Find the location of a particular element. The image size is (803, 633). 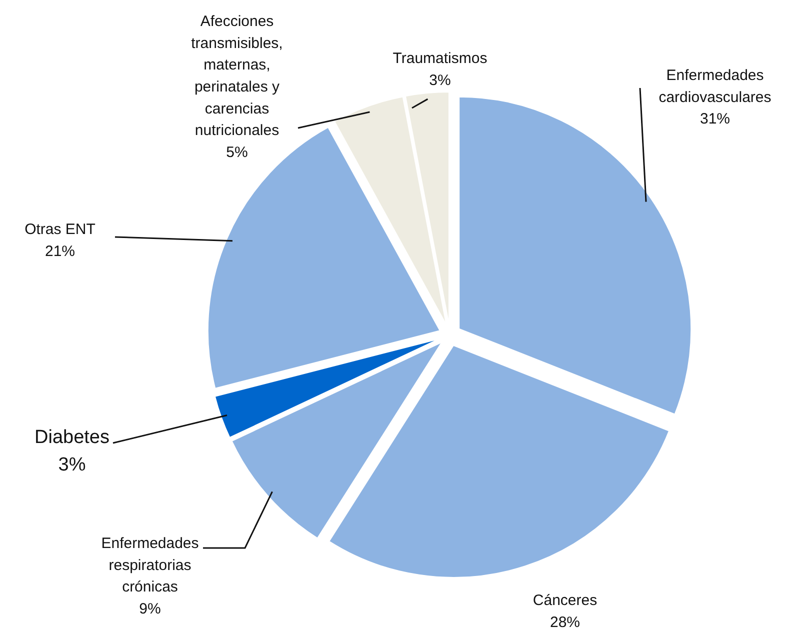

slice-label: Enfermedades cardiovasculares is located at coordinates (715, 86).